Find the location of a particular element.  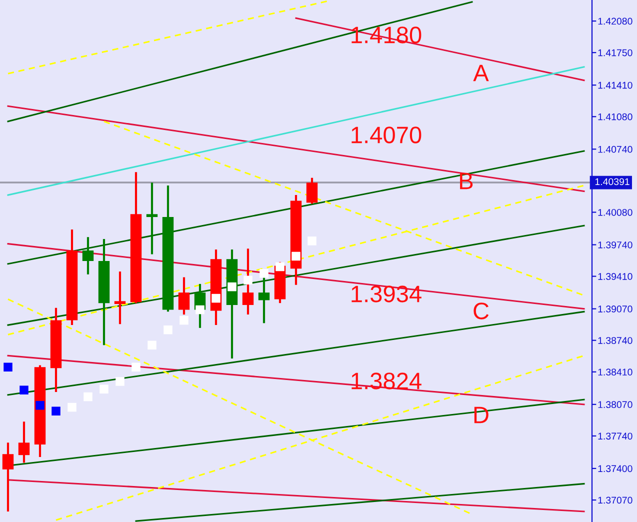

y-tick-label: 1.39410 is located at coordinates (615, 276).